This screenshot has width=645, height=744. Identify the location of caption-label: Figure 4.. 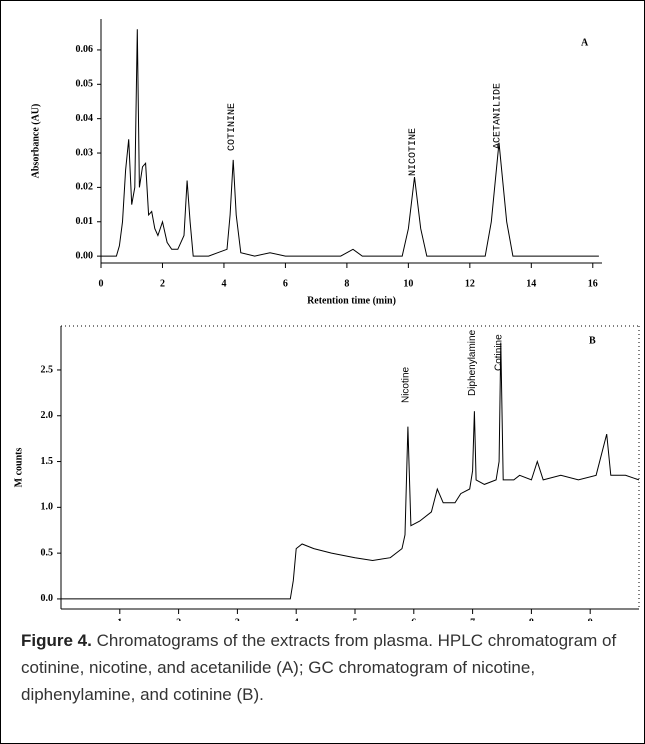
(56, 640).